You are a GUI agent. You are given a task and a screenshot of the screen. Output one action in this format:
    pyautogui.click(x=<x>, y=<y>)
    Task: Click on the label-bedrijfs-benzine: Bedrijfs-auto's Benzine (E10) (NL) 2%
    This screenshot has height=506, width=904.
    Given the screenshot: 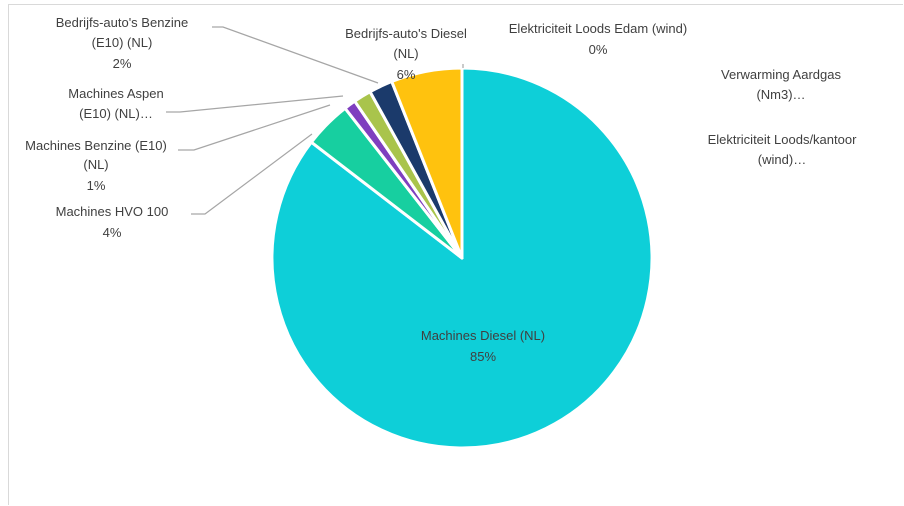 What is the action you would take?
    pyautogui.click(x=122, y=43)
    